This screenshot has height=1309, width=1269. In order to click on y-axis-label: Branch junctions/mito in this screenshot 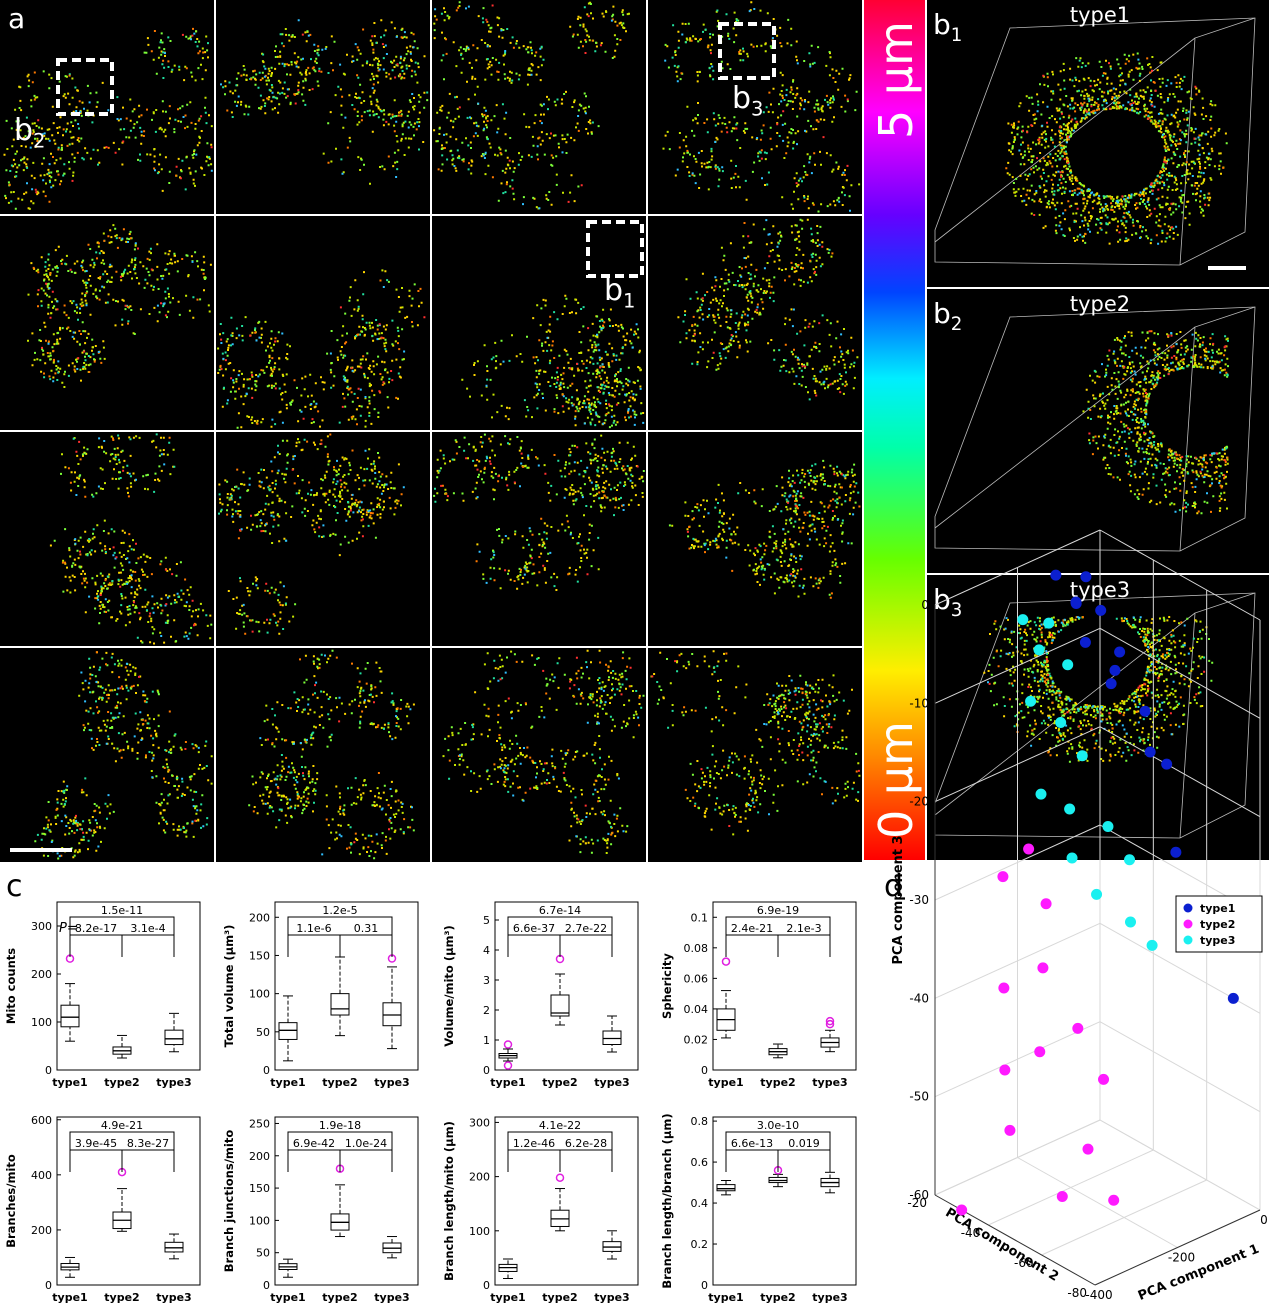, I will do `click(229, 1201)`.